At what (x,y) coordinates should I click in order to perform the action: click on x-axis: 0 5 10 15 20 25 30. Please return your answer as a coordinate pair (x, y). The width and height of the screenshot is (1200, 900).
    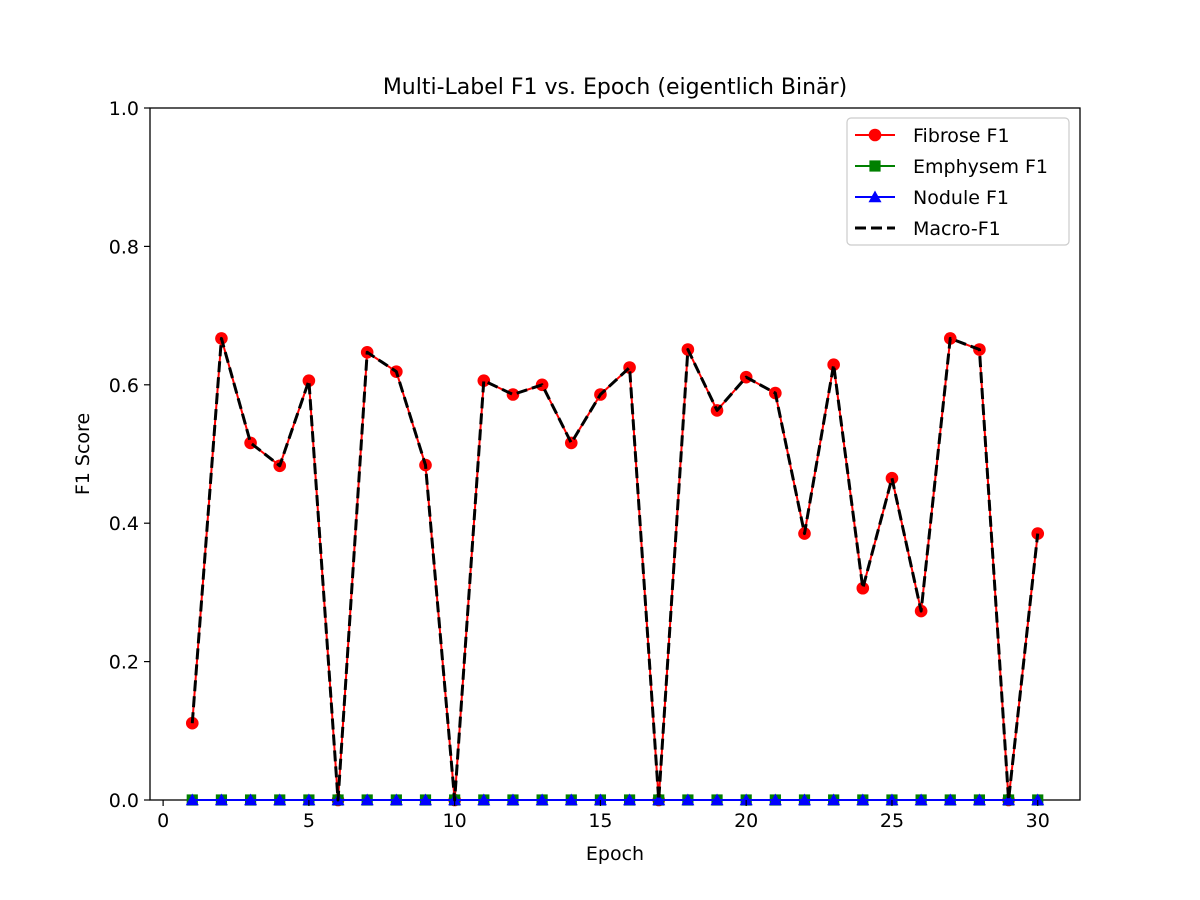
    Looking at the image, I should click on (603, 816).